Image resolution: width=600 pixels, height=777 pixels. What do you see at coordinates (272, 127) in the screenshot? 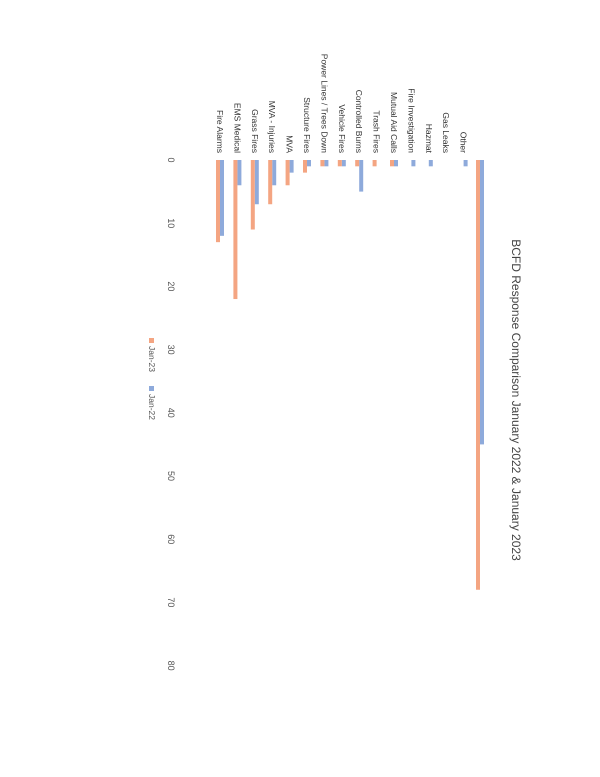
I see `category-label: MVA - Injuries` at bounding box center [272, 127].